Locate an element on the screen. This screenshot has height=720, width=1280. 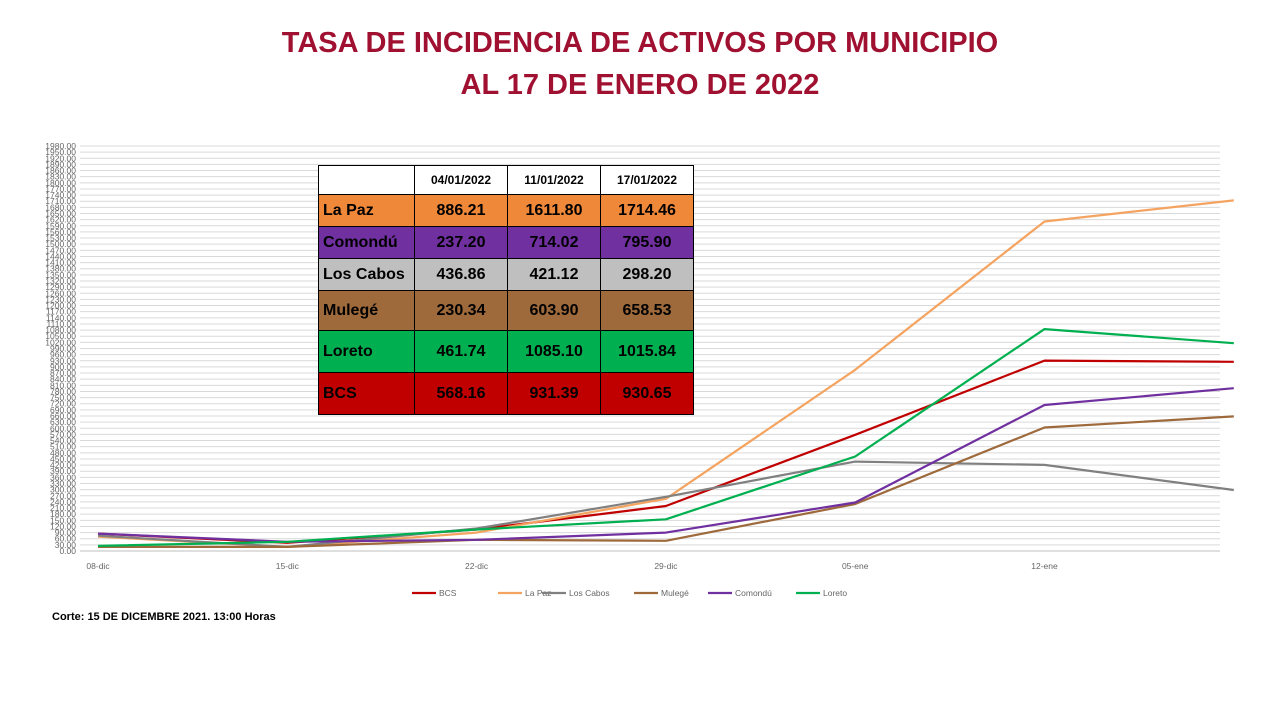
y-tick-label: 120.00 is located at coordinates (63, 526).